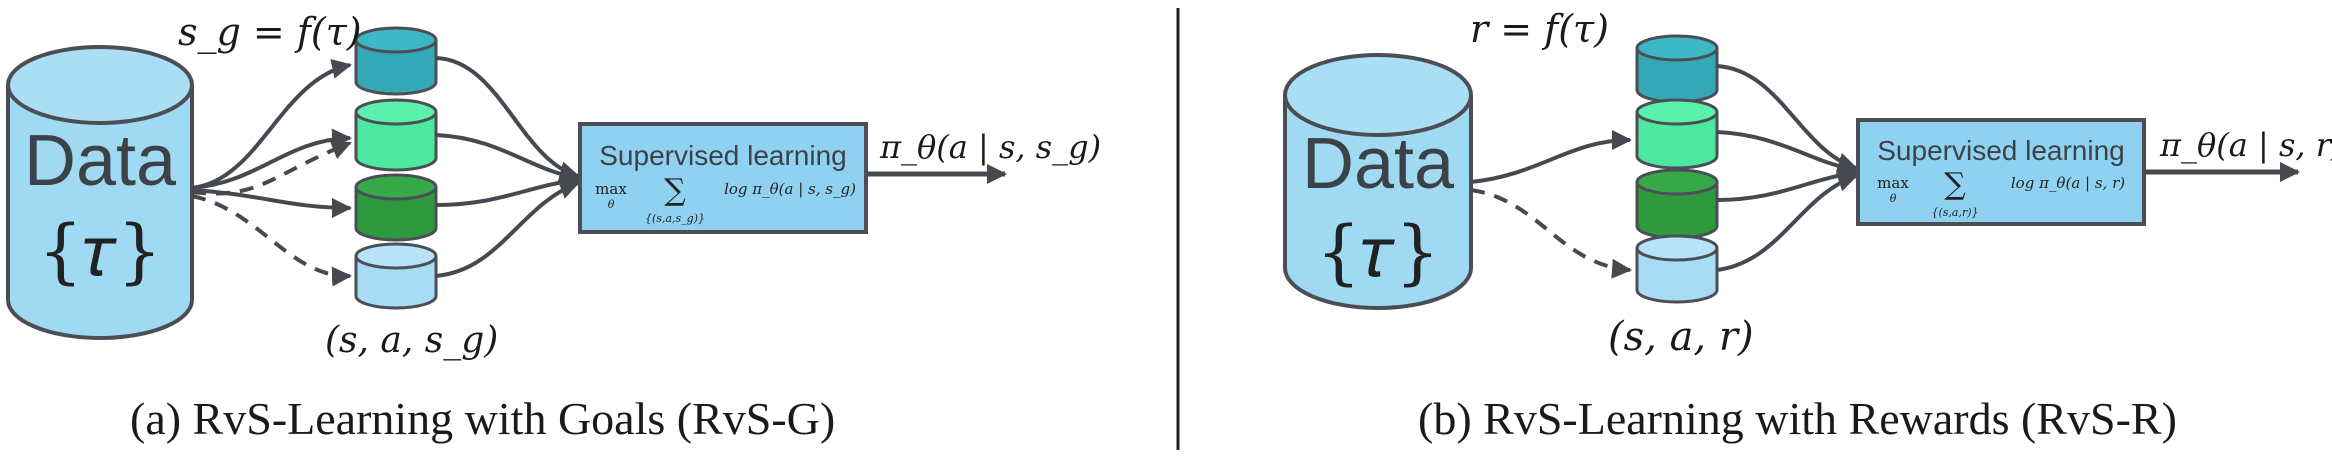 Image resolution: width=2332 pixels, height=463 pixels. Describe the element at coordinates (396, 276) in the screenshot. I see `cylinder-light-a` at that location.